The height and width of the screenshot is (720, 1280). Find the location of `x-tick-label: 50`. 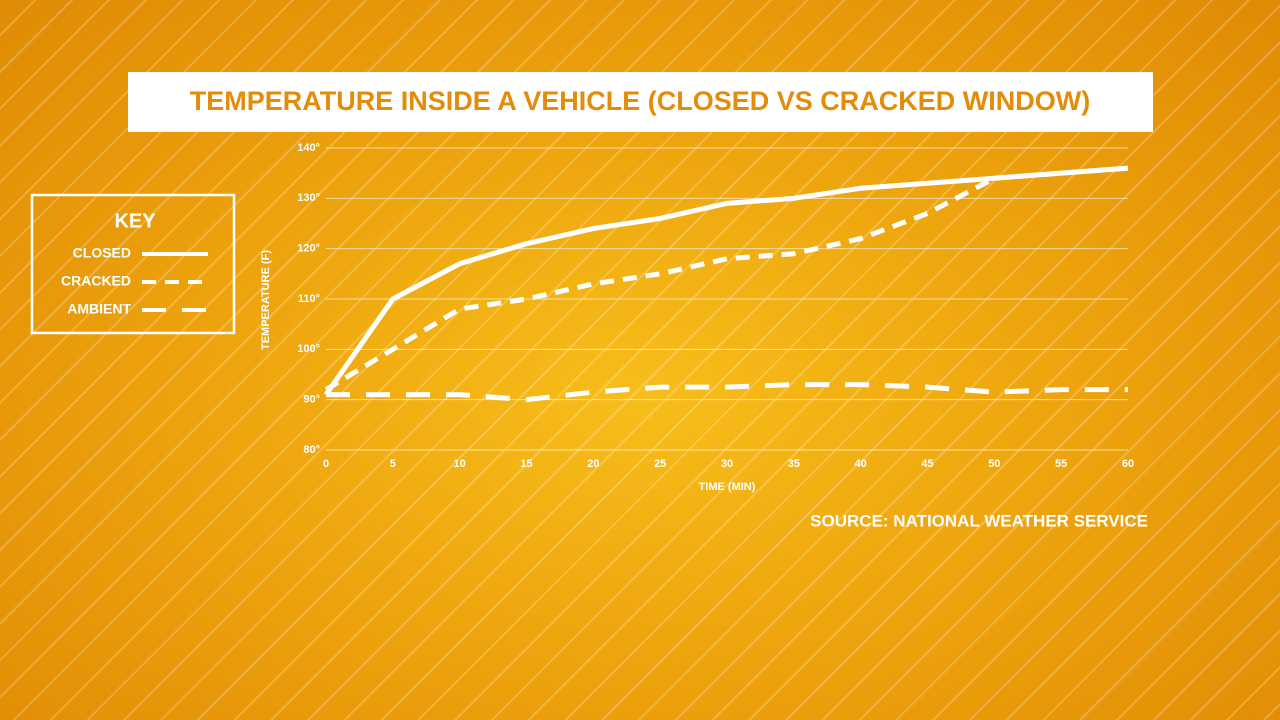

x-tick-label: 50 is located at coordinates (994, 464).